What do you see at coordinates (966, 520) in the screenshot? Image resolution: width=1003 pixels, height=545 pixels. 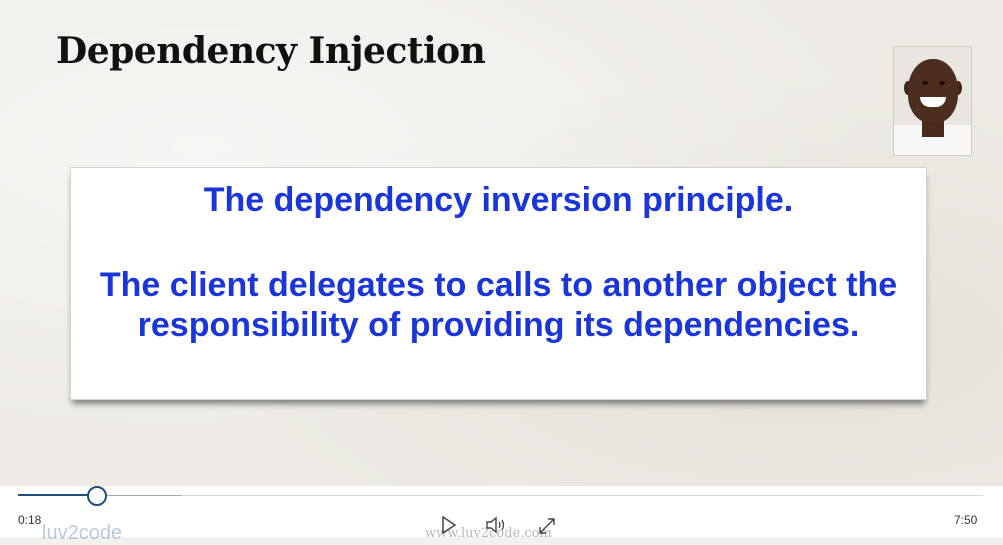 I see `duration: 7:50` at bounding box center [966, 520].